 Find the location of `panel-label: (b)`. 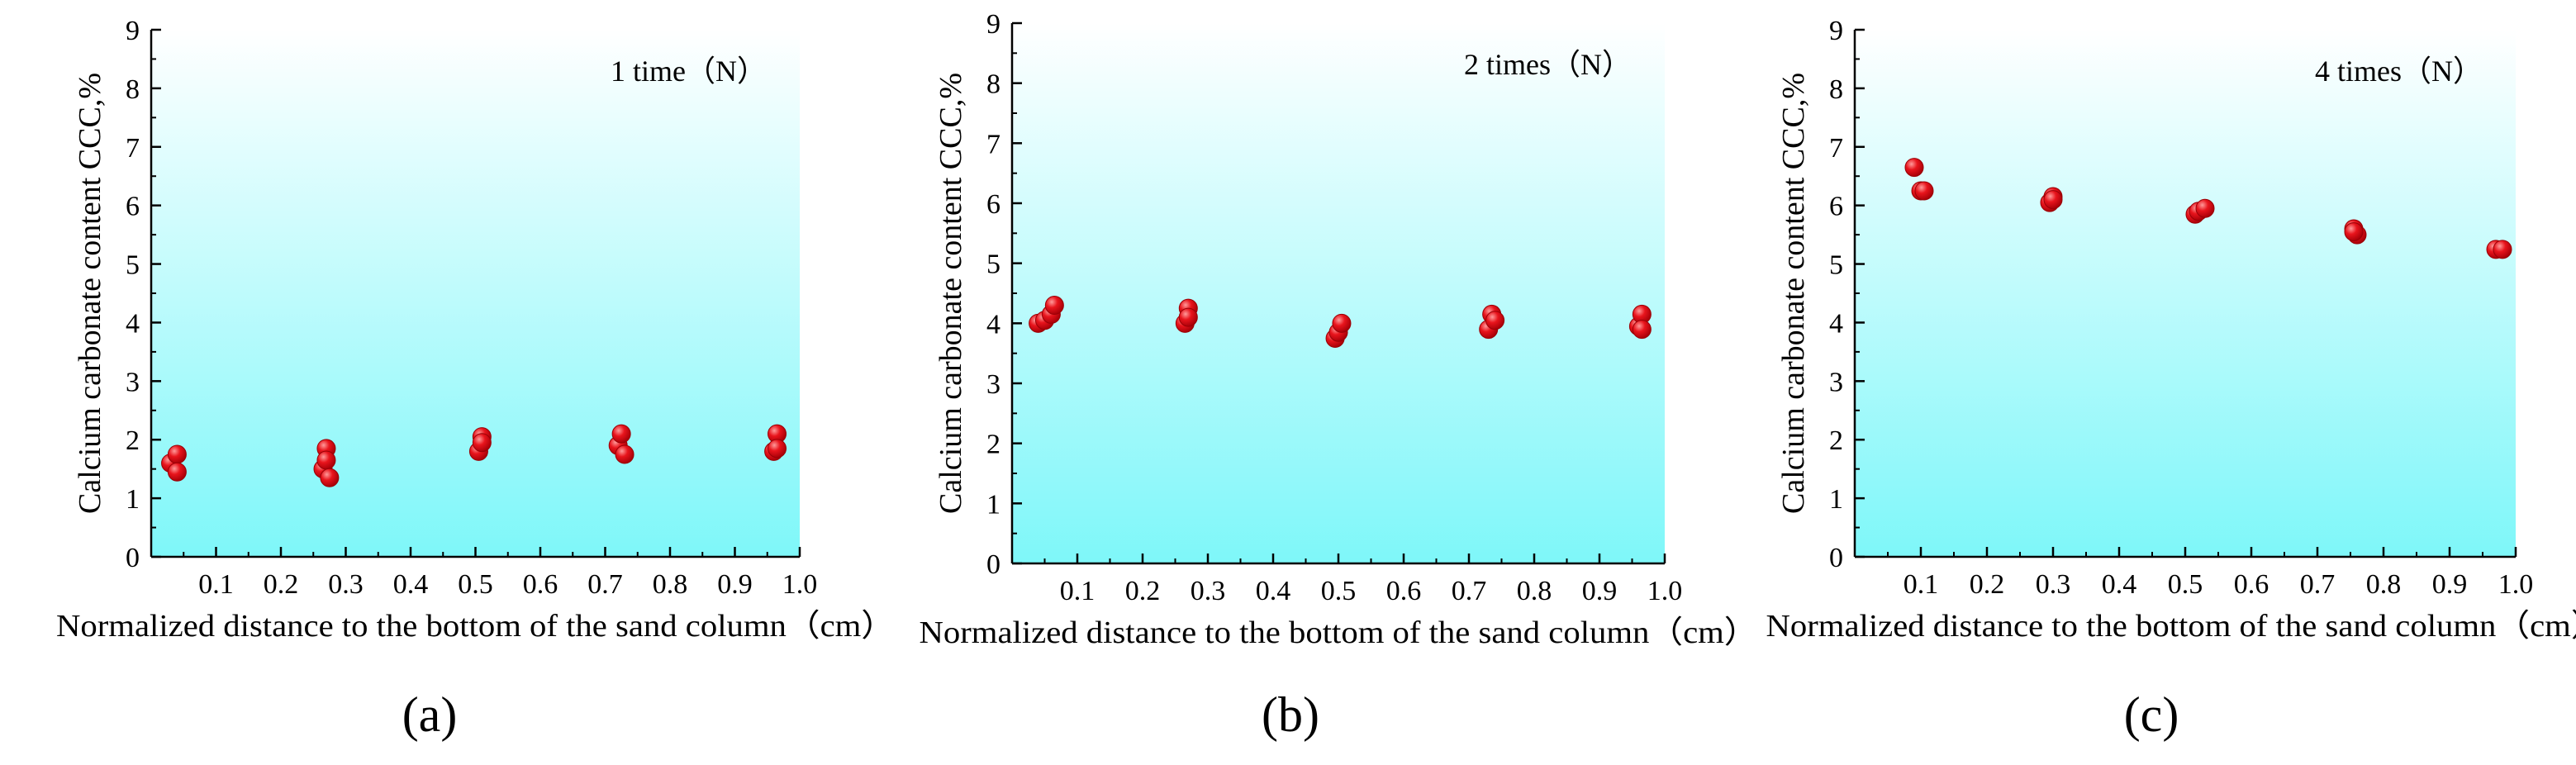

panel-label: (b) is located at coordinates (1290, 714).